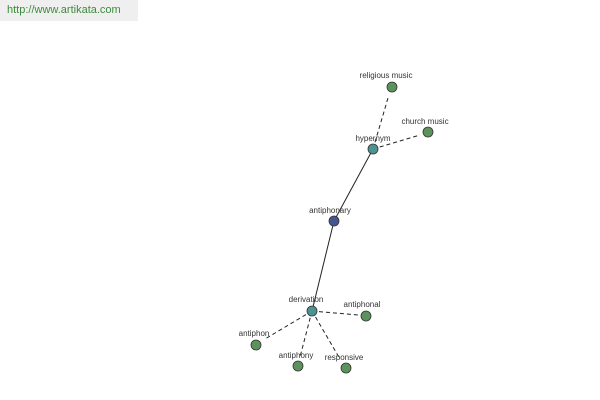  I want to click on node-label: antiphonal, so click(362, 304).